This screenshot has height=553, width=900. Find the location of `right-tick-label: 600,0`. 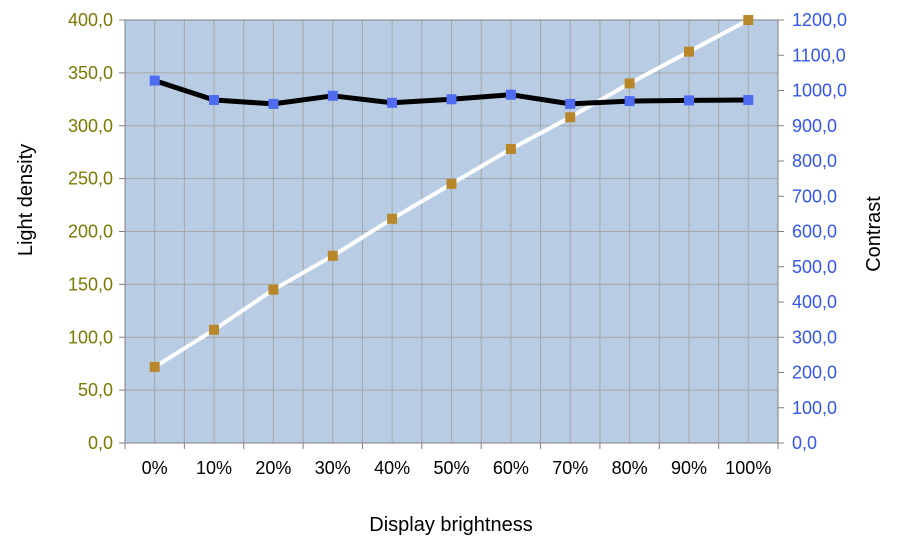

right-tick-label: 600,0 is located at coordinates (814, 232).